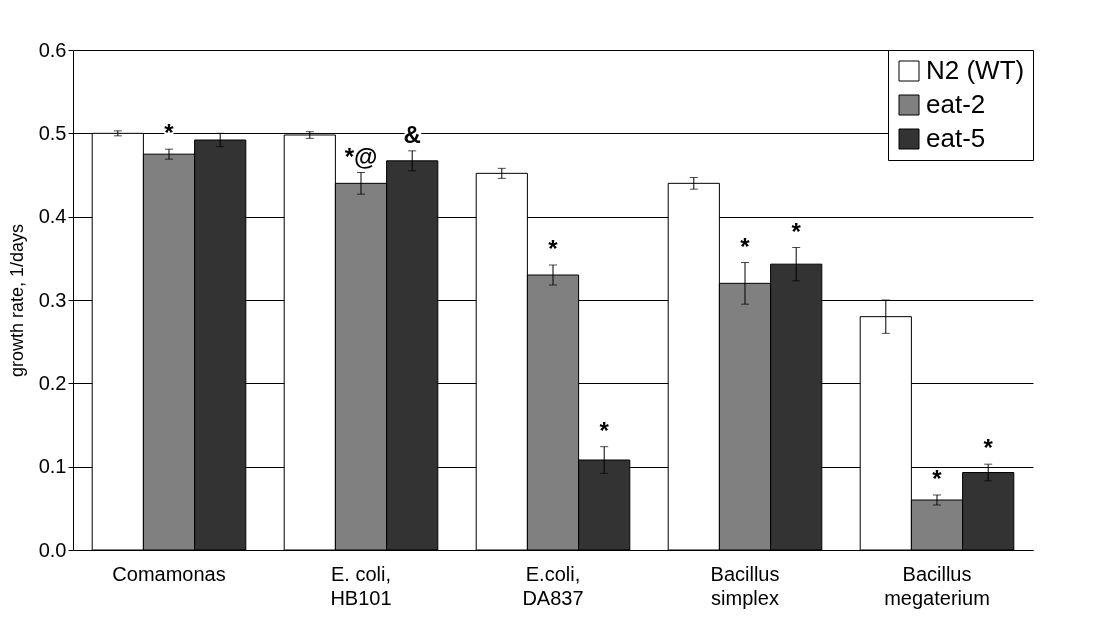  I want to click on y-tick-label: 0.1, so click(52, 466).